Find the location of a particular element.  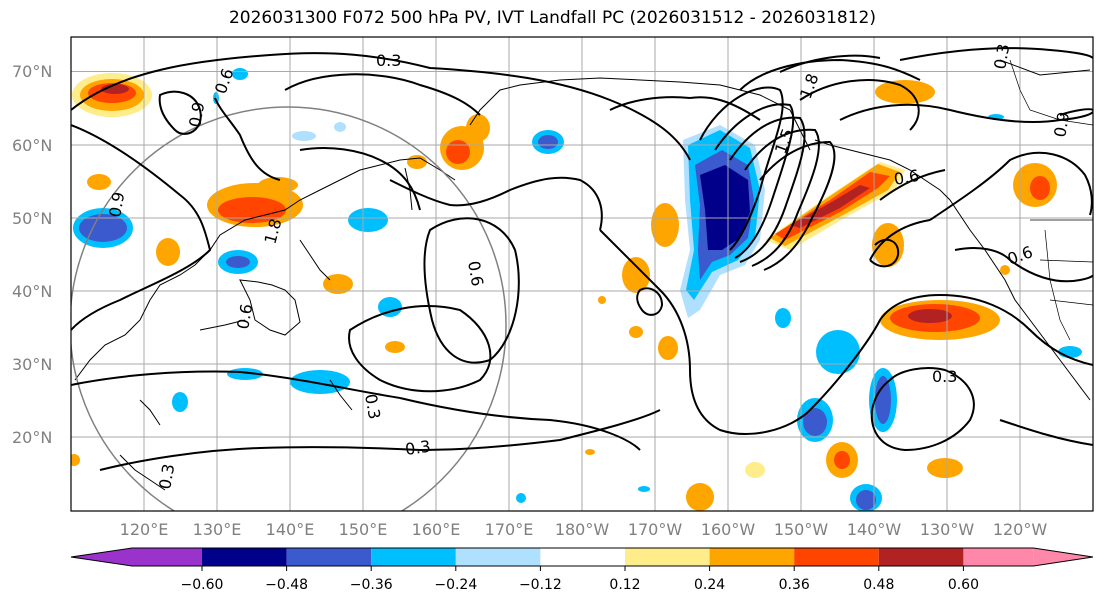

lon-label: 150°W is located at coordinates (801, 529).